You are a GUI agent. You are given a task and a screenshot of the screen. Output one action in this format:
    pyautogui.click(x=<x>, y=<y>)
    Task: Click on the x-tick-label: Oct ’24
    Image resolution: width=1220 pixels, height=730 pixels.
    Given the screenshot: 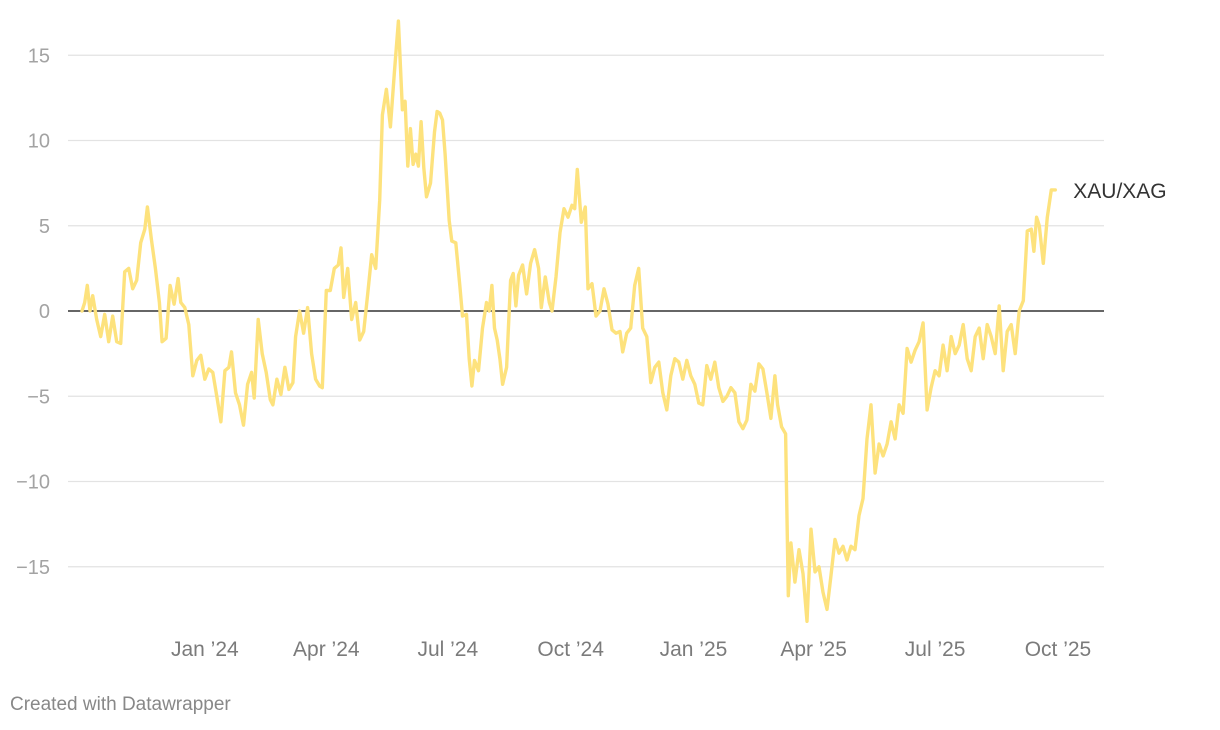 What is the action you would take?
    pyautogui.click(x=570, y=649)
    